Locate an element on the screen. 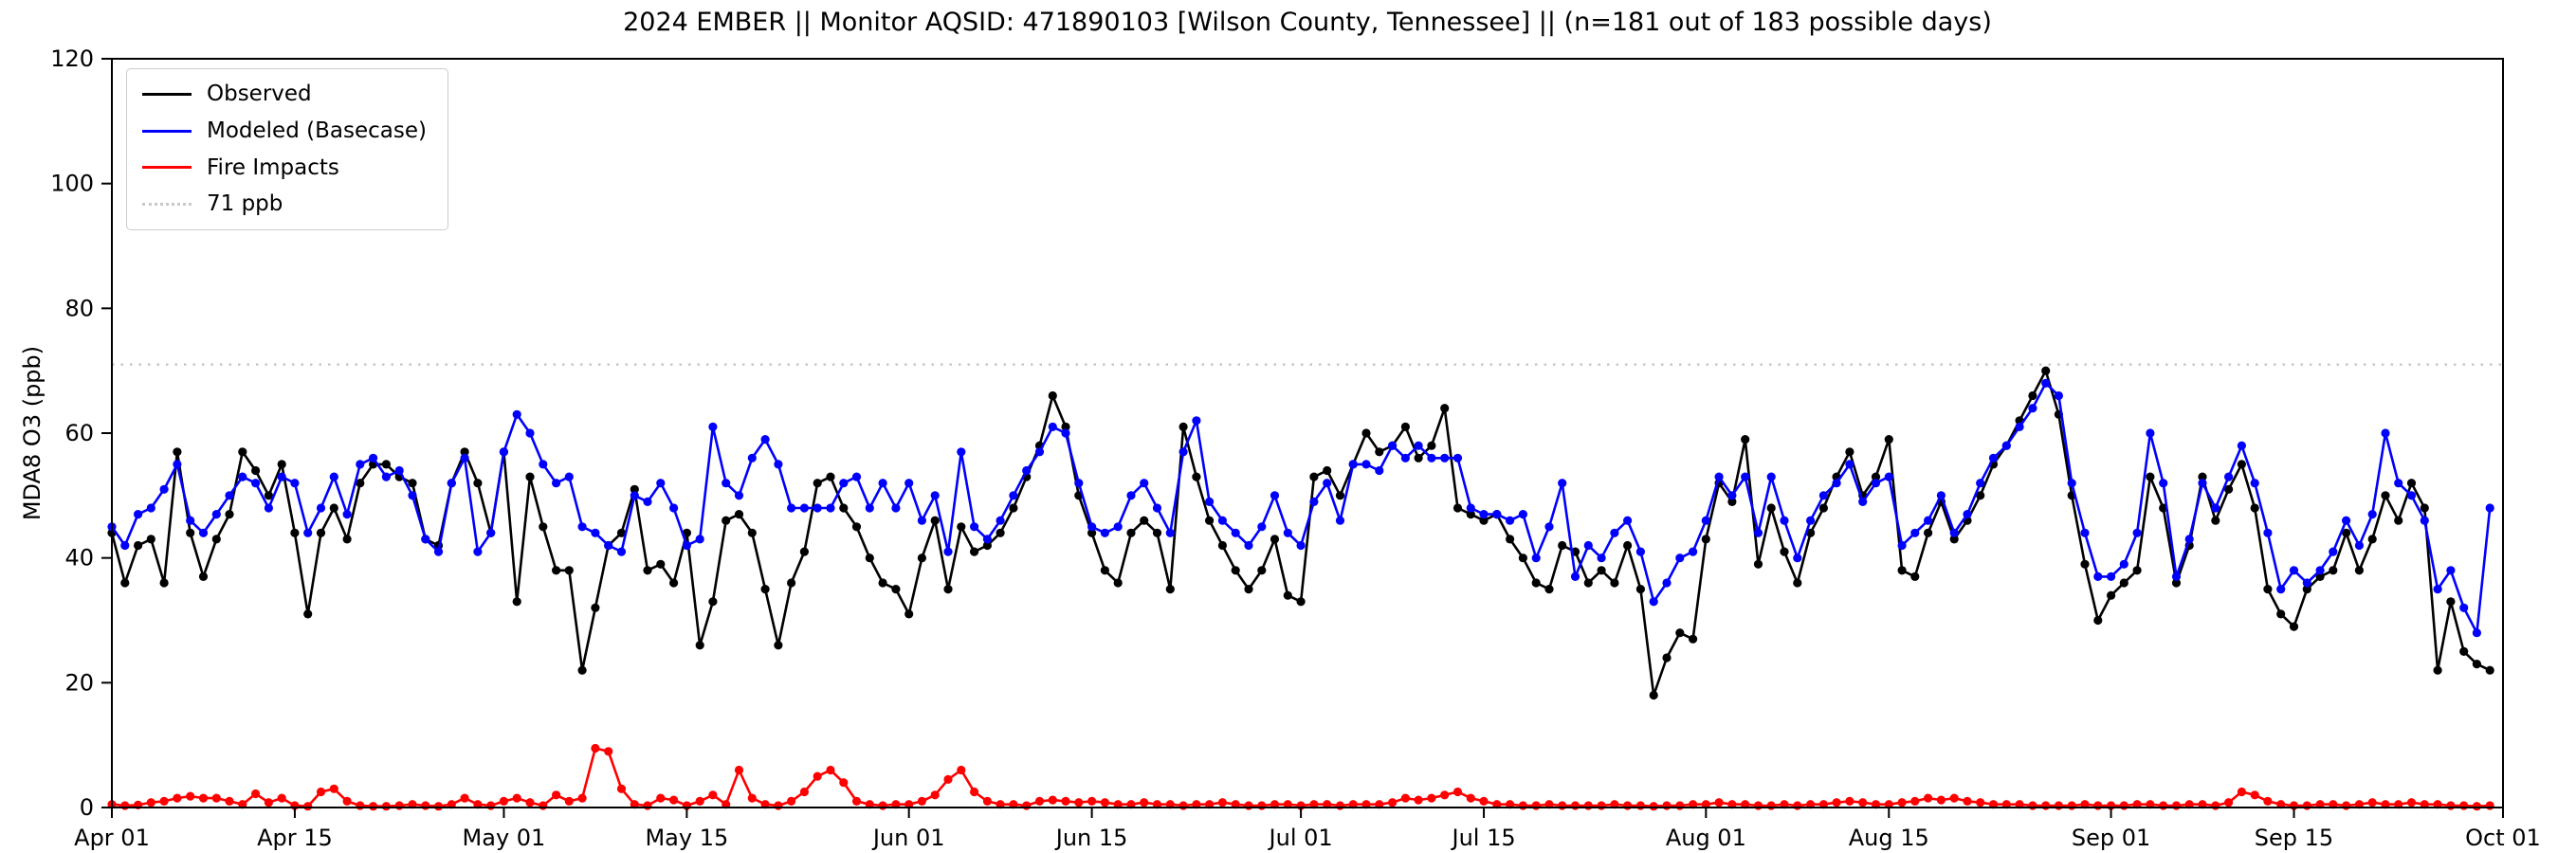 The height and width of the screenshot is (853, 2576). svg-text: 0 is located at coordinates (87, 807).